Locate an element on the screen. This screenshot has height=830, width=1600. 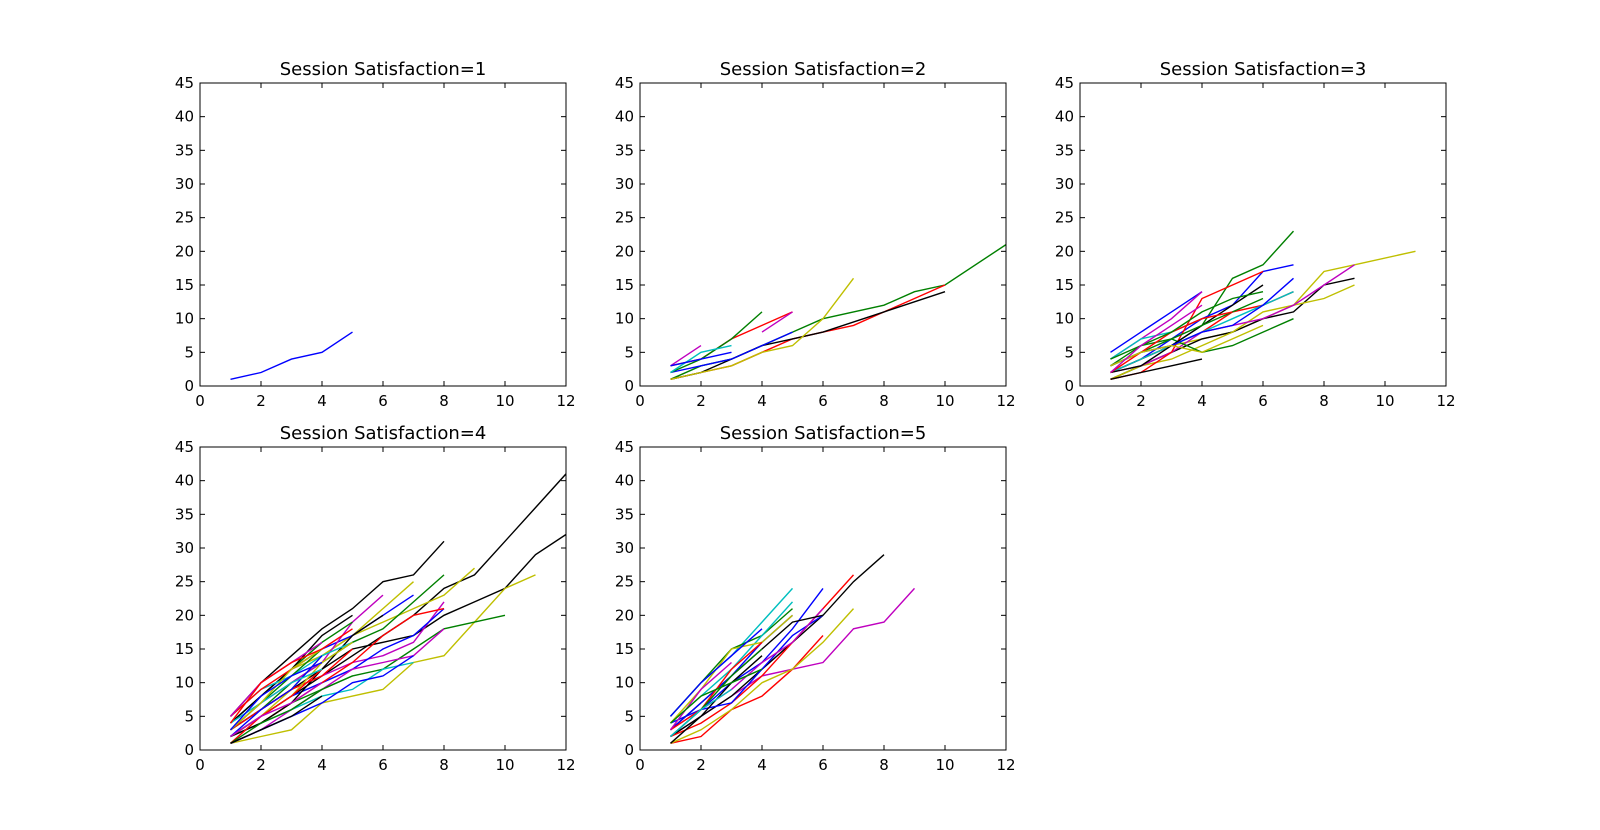
subplot-title: Session Satisfaction=5 is located at coordinates (823, 433).